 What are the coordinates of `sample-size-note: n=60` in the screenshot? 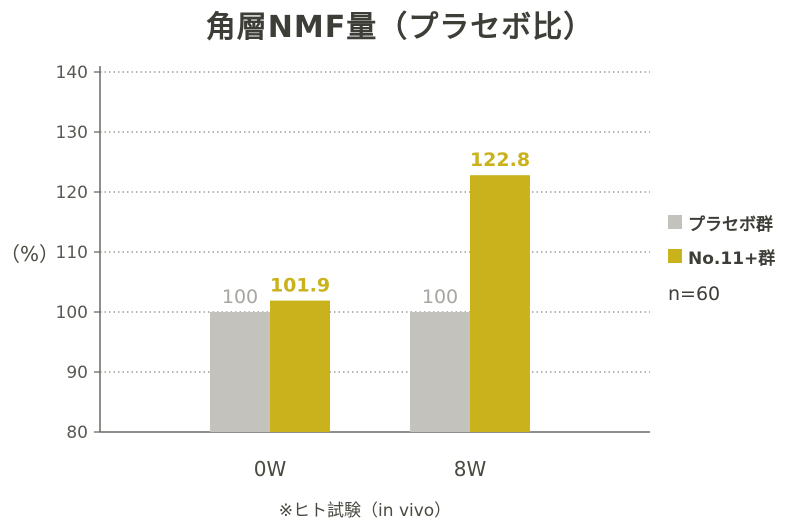 It's located at (694, 294).